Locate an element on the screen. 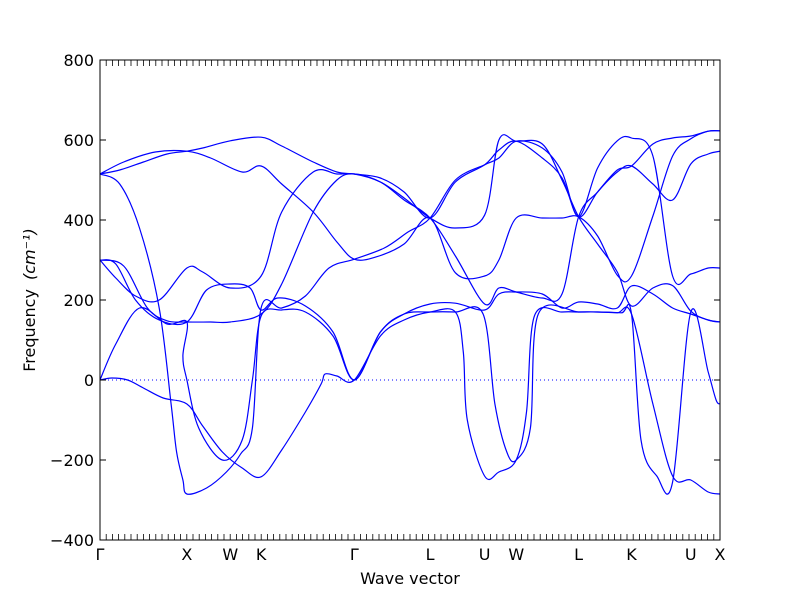  y-tick-label: 200 is located at coordinates (78, 300).